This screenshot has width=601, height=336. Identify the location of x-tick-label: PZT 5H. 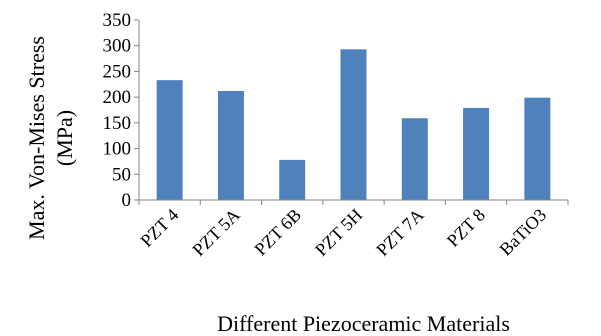
(338, 232).